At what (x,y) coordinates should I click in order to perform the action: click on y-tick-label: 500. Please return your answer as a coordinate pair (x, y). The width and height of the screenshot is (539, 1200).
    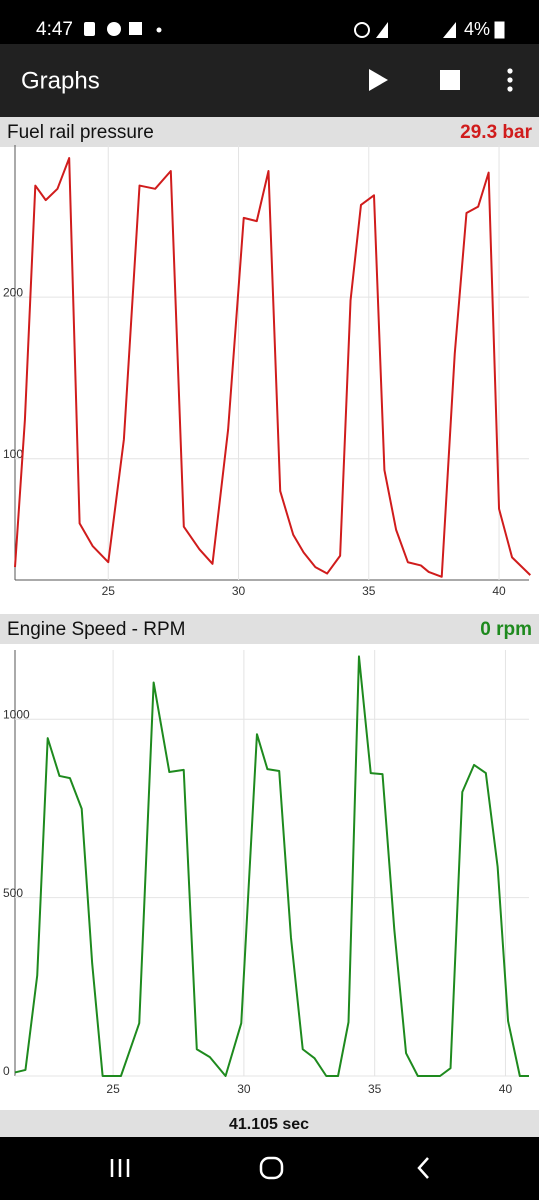
    Looking at the image, I should click on (13, 893).